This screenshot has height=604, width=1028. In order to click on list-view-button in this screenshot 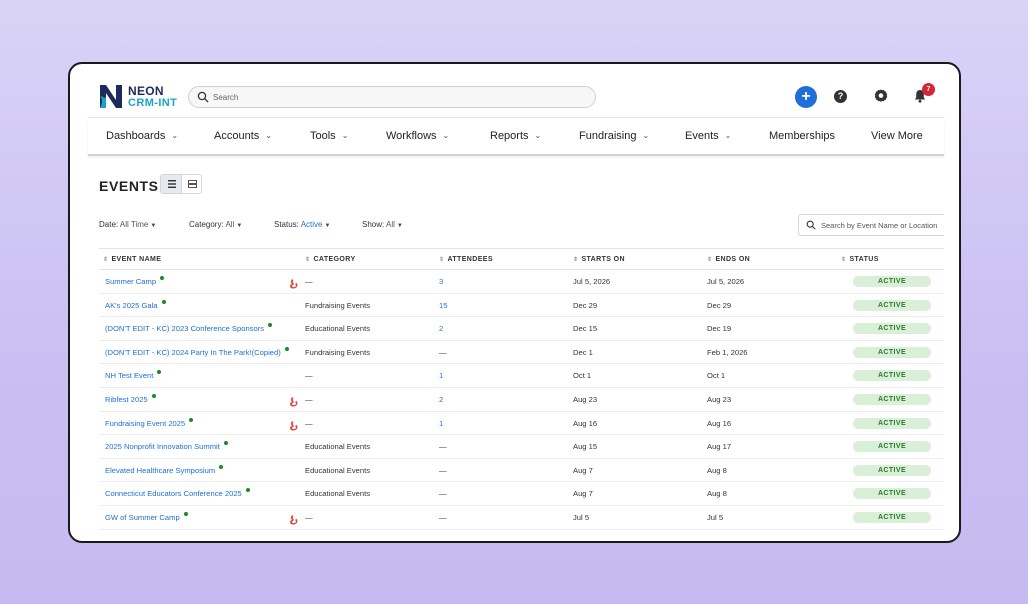, I will do `click(171, 184)`.